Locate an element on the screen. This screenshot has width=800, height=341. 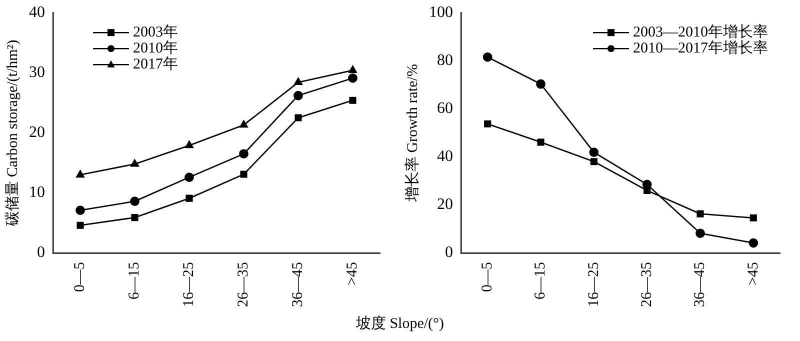
legend-label: 2010—2017年增长率 is located at coordinates (700, 48).